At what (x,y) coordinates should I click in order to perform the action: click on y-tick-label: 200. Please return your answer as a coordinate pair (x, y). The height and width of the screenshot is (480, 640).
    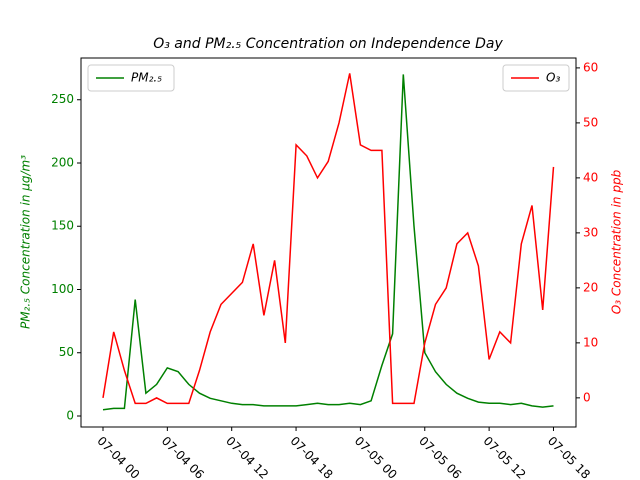
    Looking at the image, I should click on (62, 162).